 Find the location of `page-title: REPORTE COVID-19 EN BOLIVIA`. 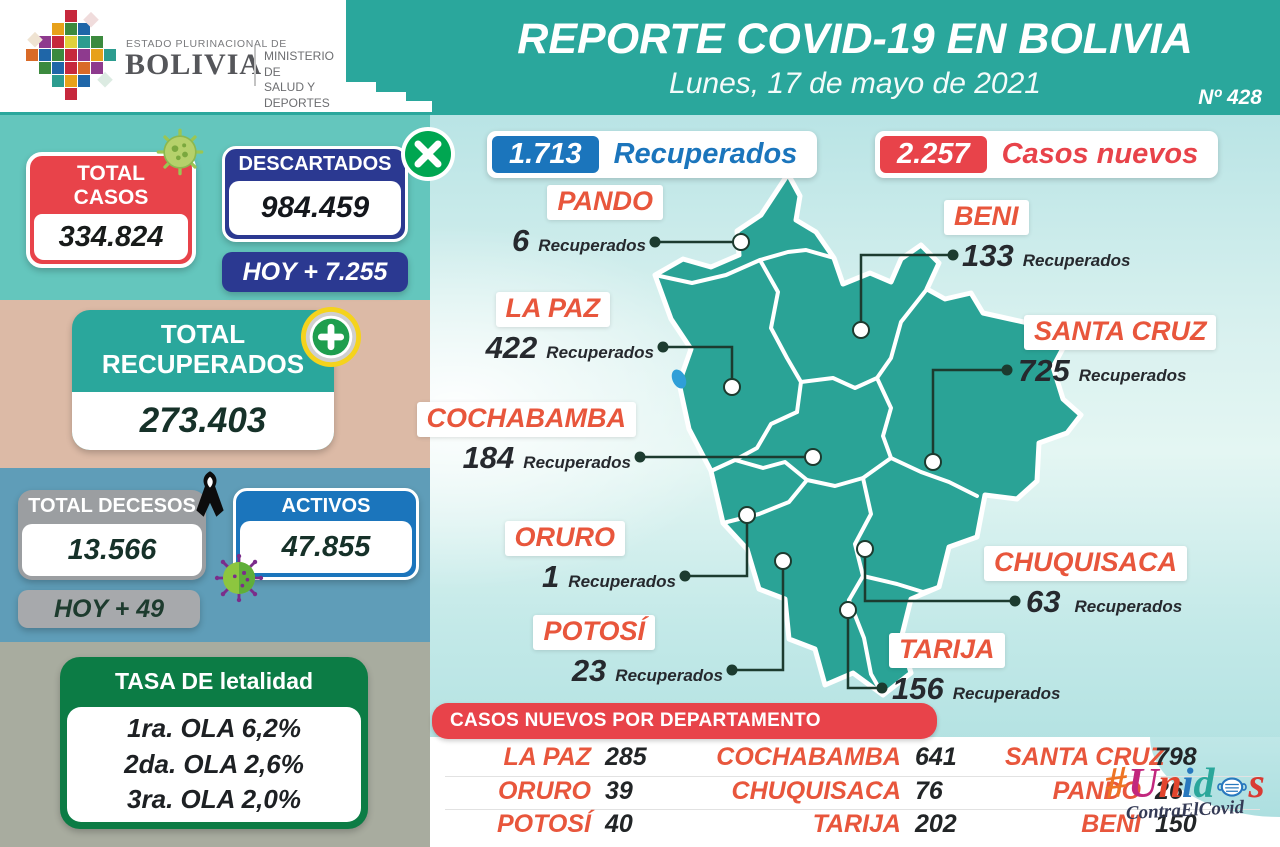

page-title: REPORTE COVID-19 EN BOLIVIA is located at coordinates (855, 39).